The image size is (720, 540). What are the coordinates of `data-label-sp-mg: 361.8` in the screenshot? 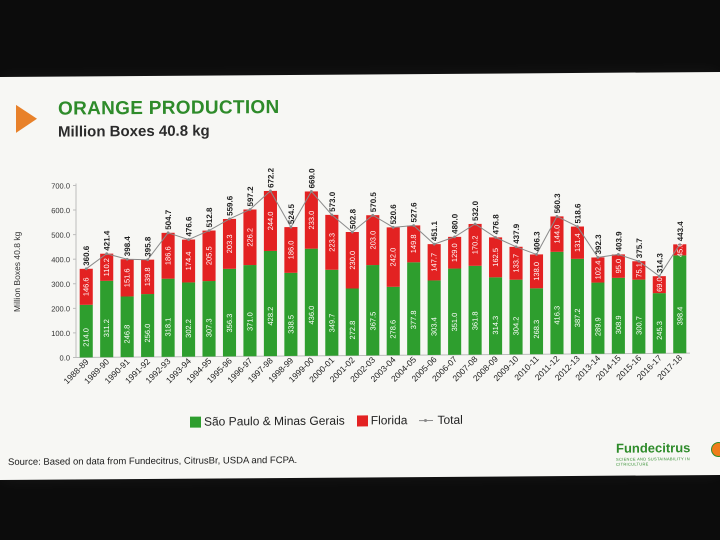 It's located at (475, 320).